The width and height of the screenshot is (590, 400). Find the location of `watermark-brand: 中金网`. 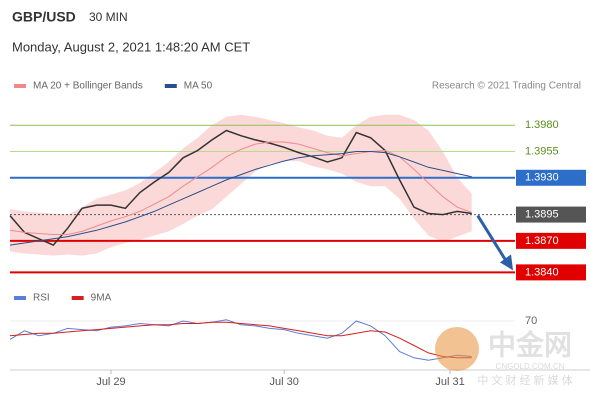

watermark-brand: 中金网 is located at coordinates (530, 344).